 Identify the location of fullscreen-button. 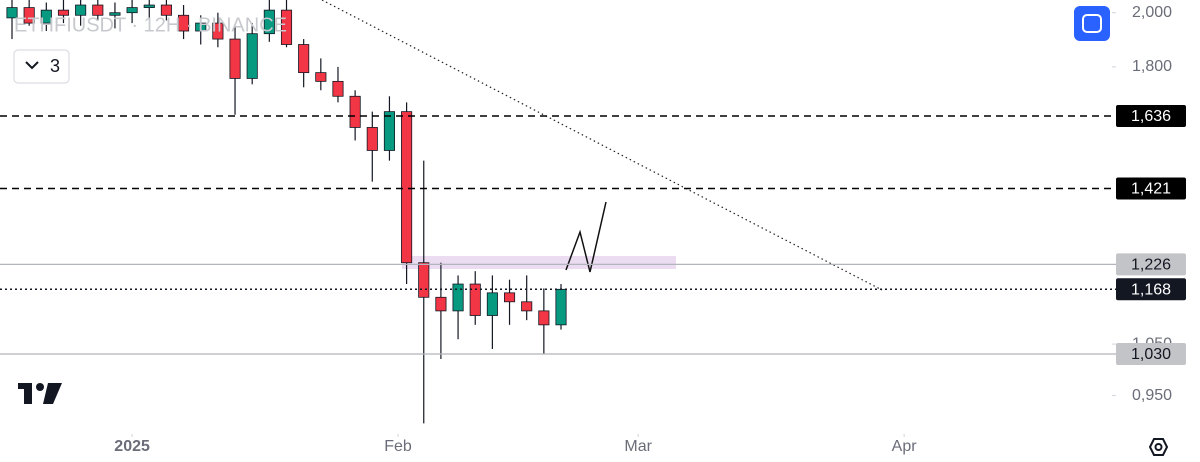
(1092, 23).